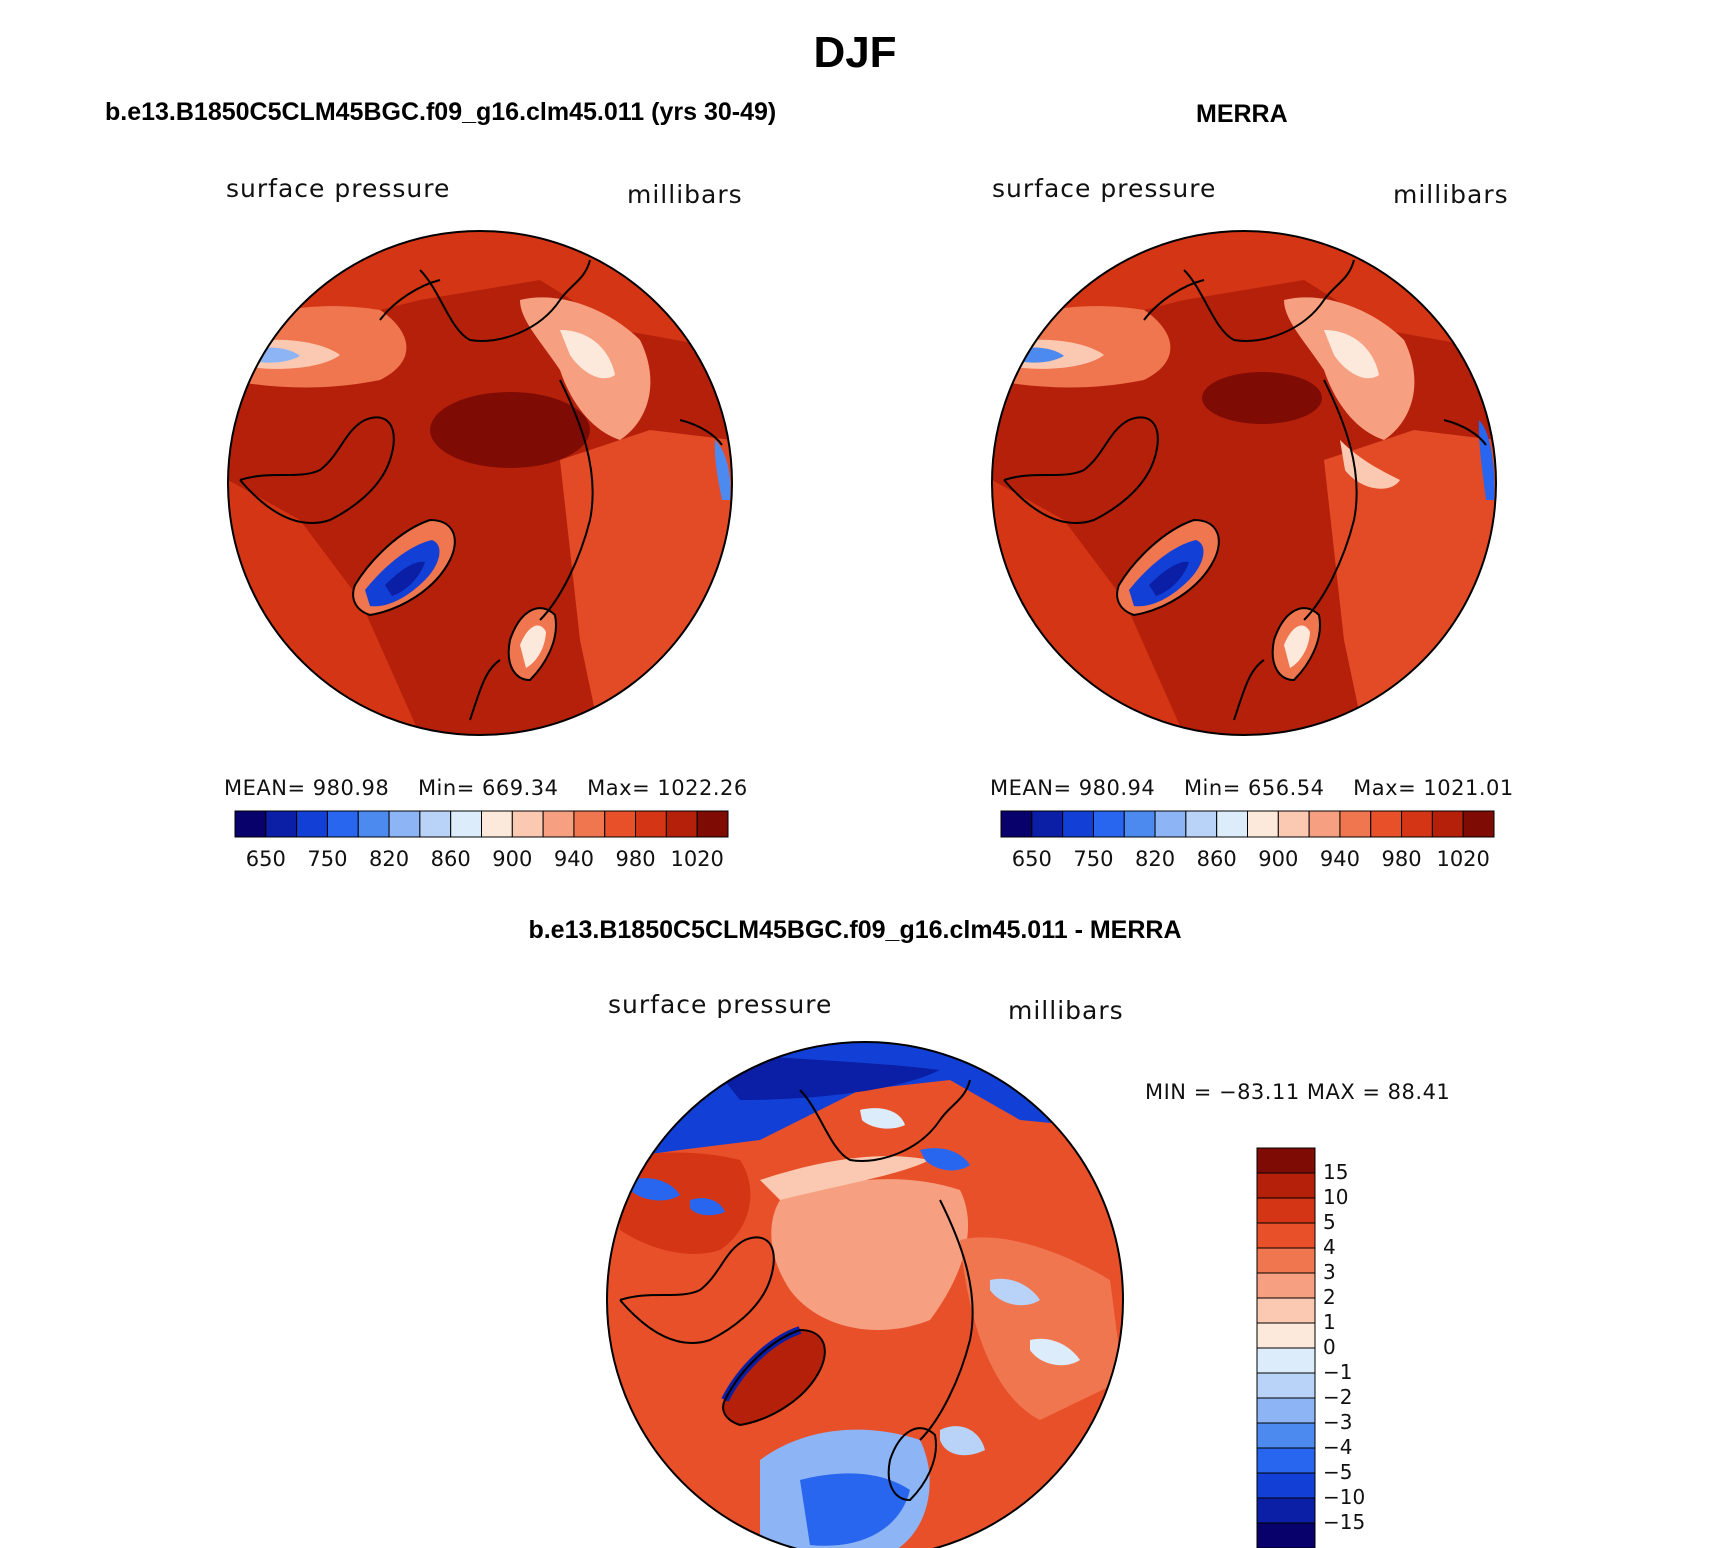  What do you see at coordinates (1336, 1197) in the screenshot?
I see `colorbar-label: 10` at bounding box center [1336, 1197].